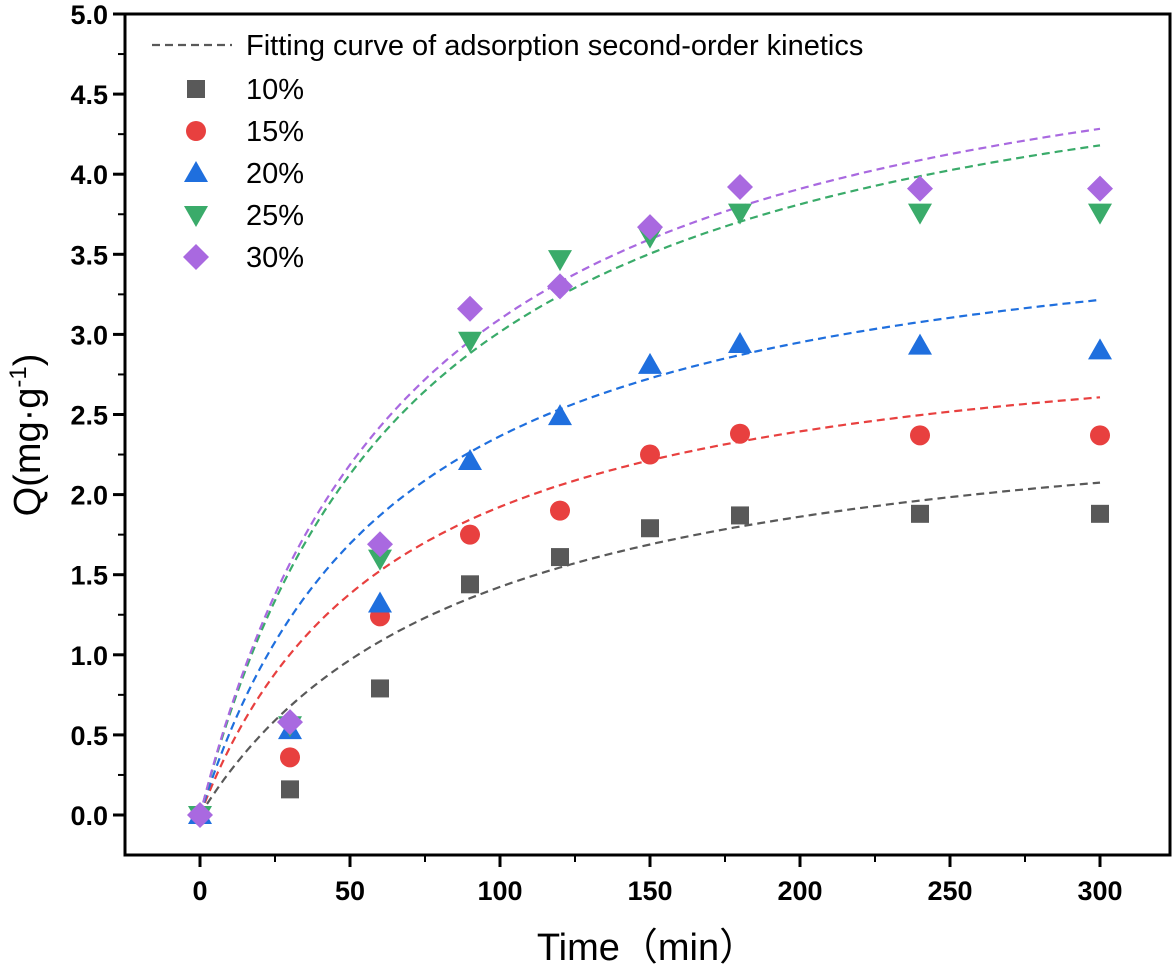 The height and width of the screenshot is (972, 1175). What do you see at coordinates (89, 576) in the screenshot?
I see `y-tick-label: 1.5` at bounding box center [89, 576].